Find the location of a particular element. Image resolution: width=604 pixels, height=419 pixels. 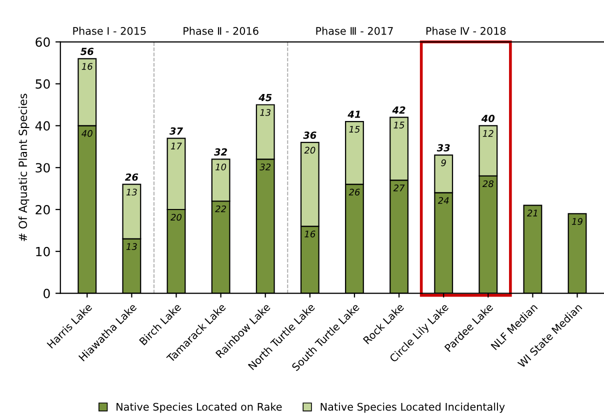

data-label: 22 is located at coordinates (220, 208).